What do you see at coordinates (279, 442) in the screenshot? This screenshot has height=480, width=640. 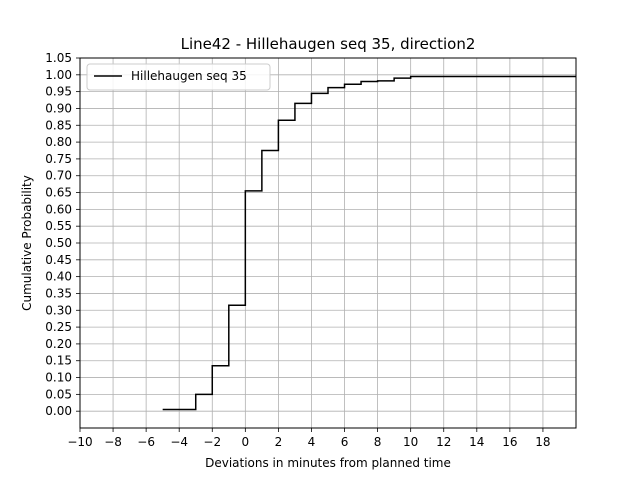 I see `x-tick-label: 2` at bounding box center [279, 442].